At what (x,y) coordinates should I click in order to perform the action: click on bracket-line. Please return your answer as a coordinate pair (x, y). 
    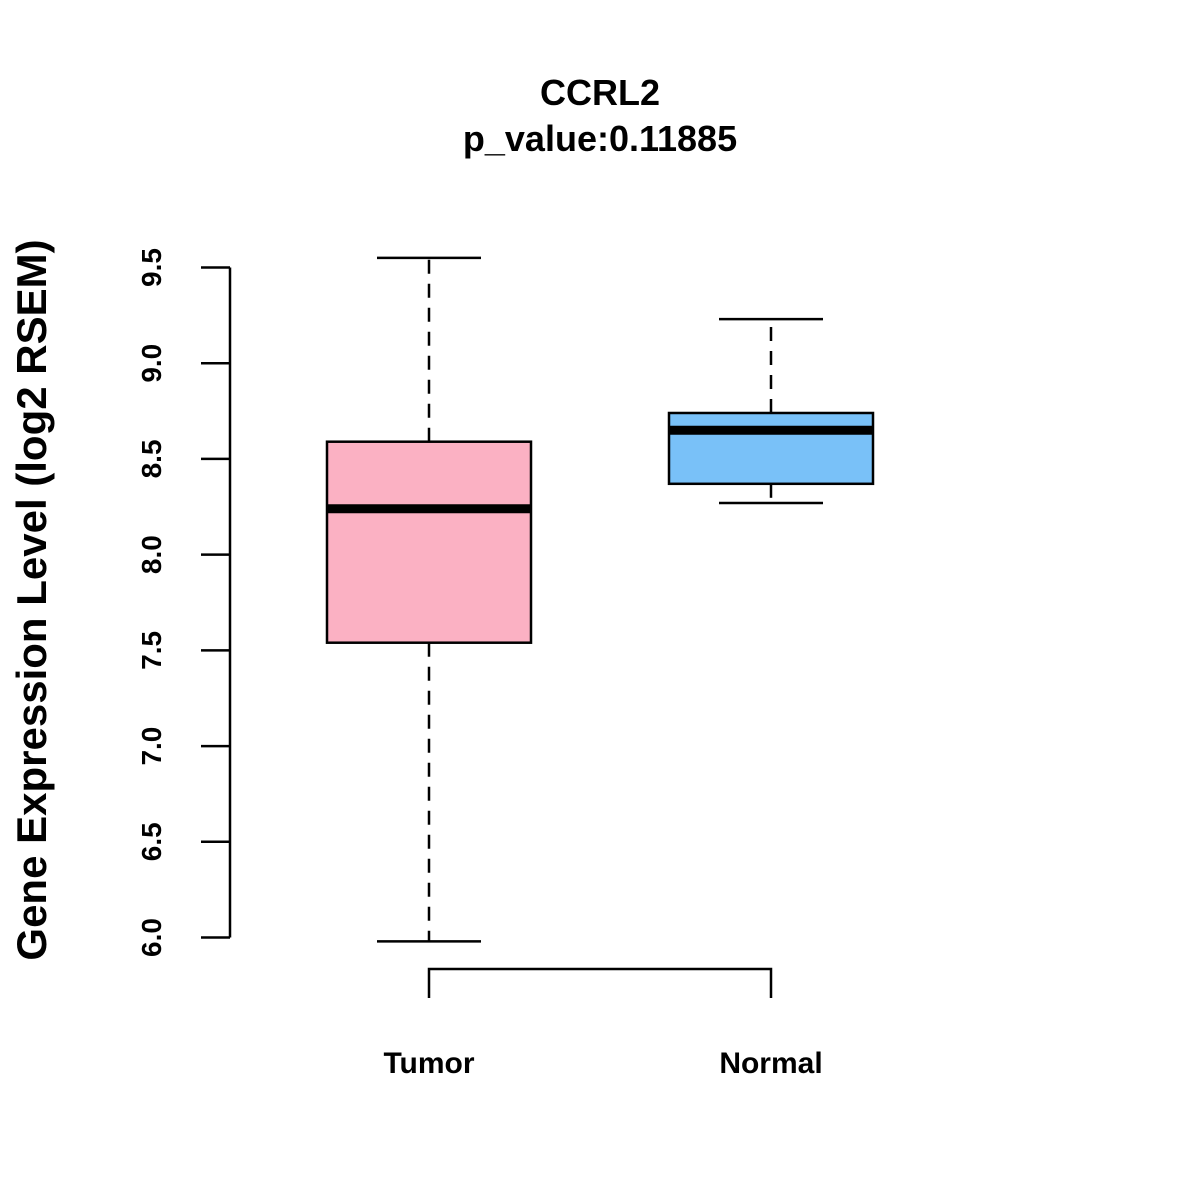
    Looking at the image, I should click on (600, 982).